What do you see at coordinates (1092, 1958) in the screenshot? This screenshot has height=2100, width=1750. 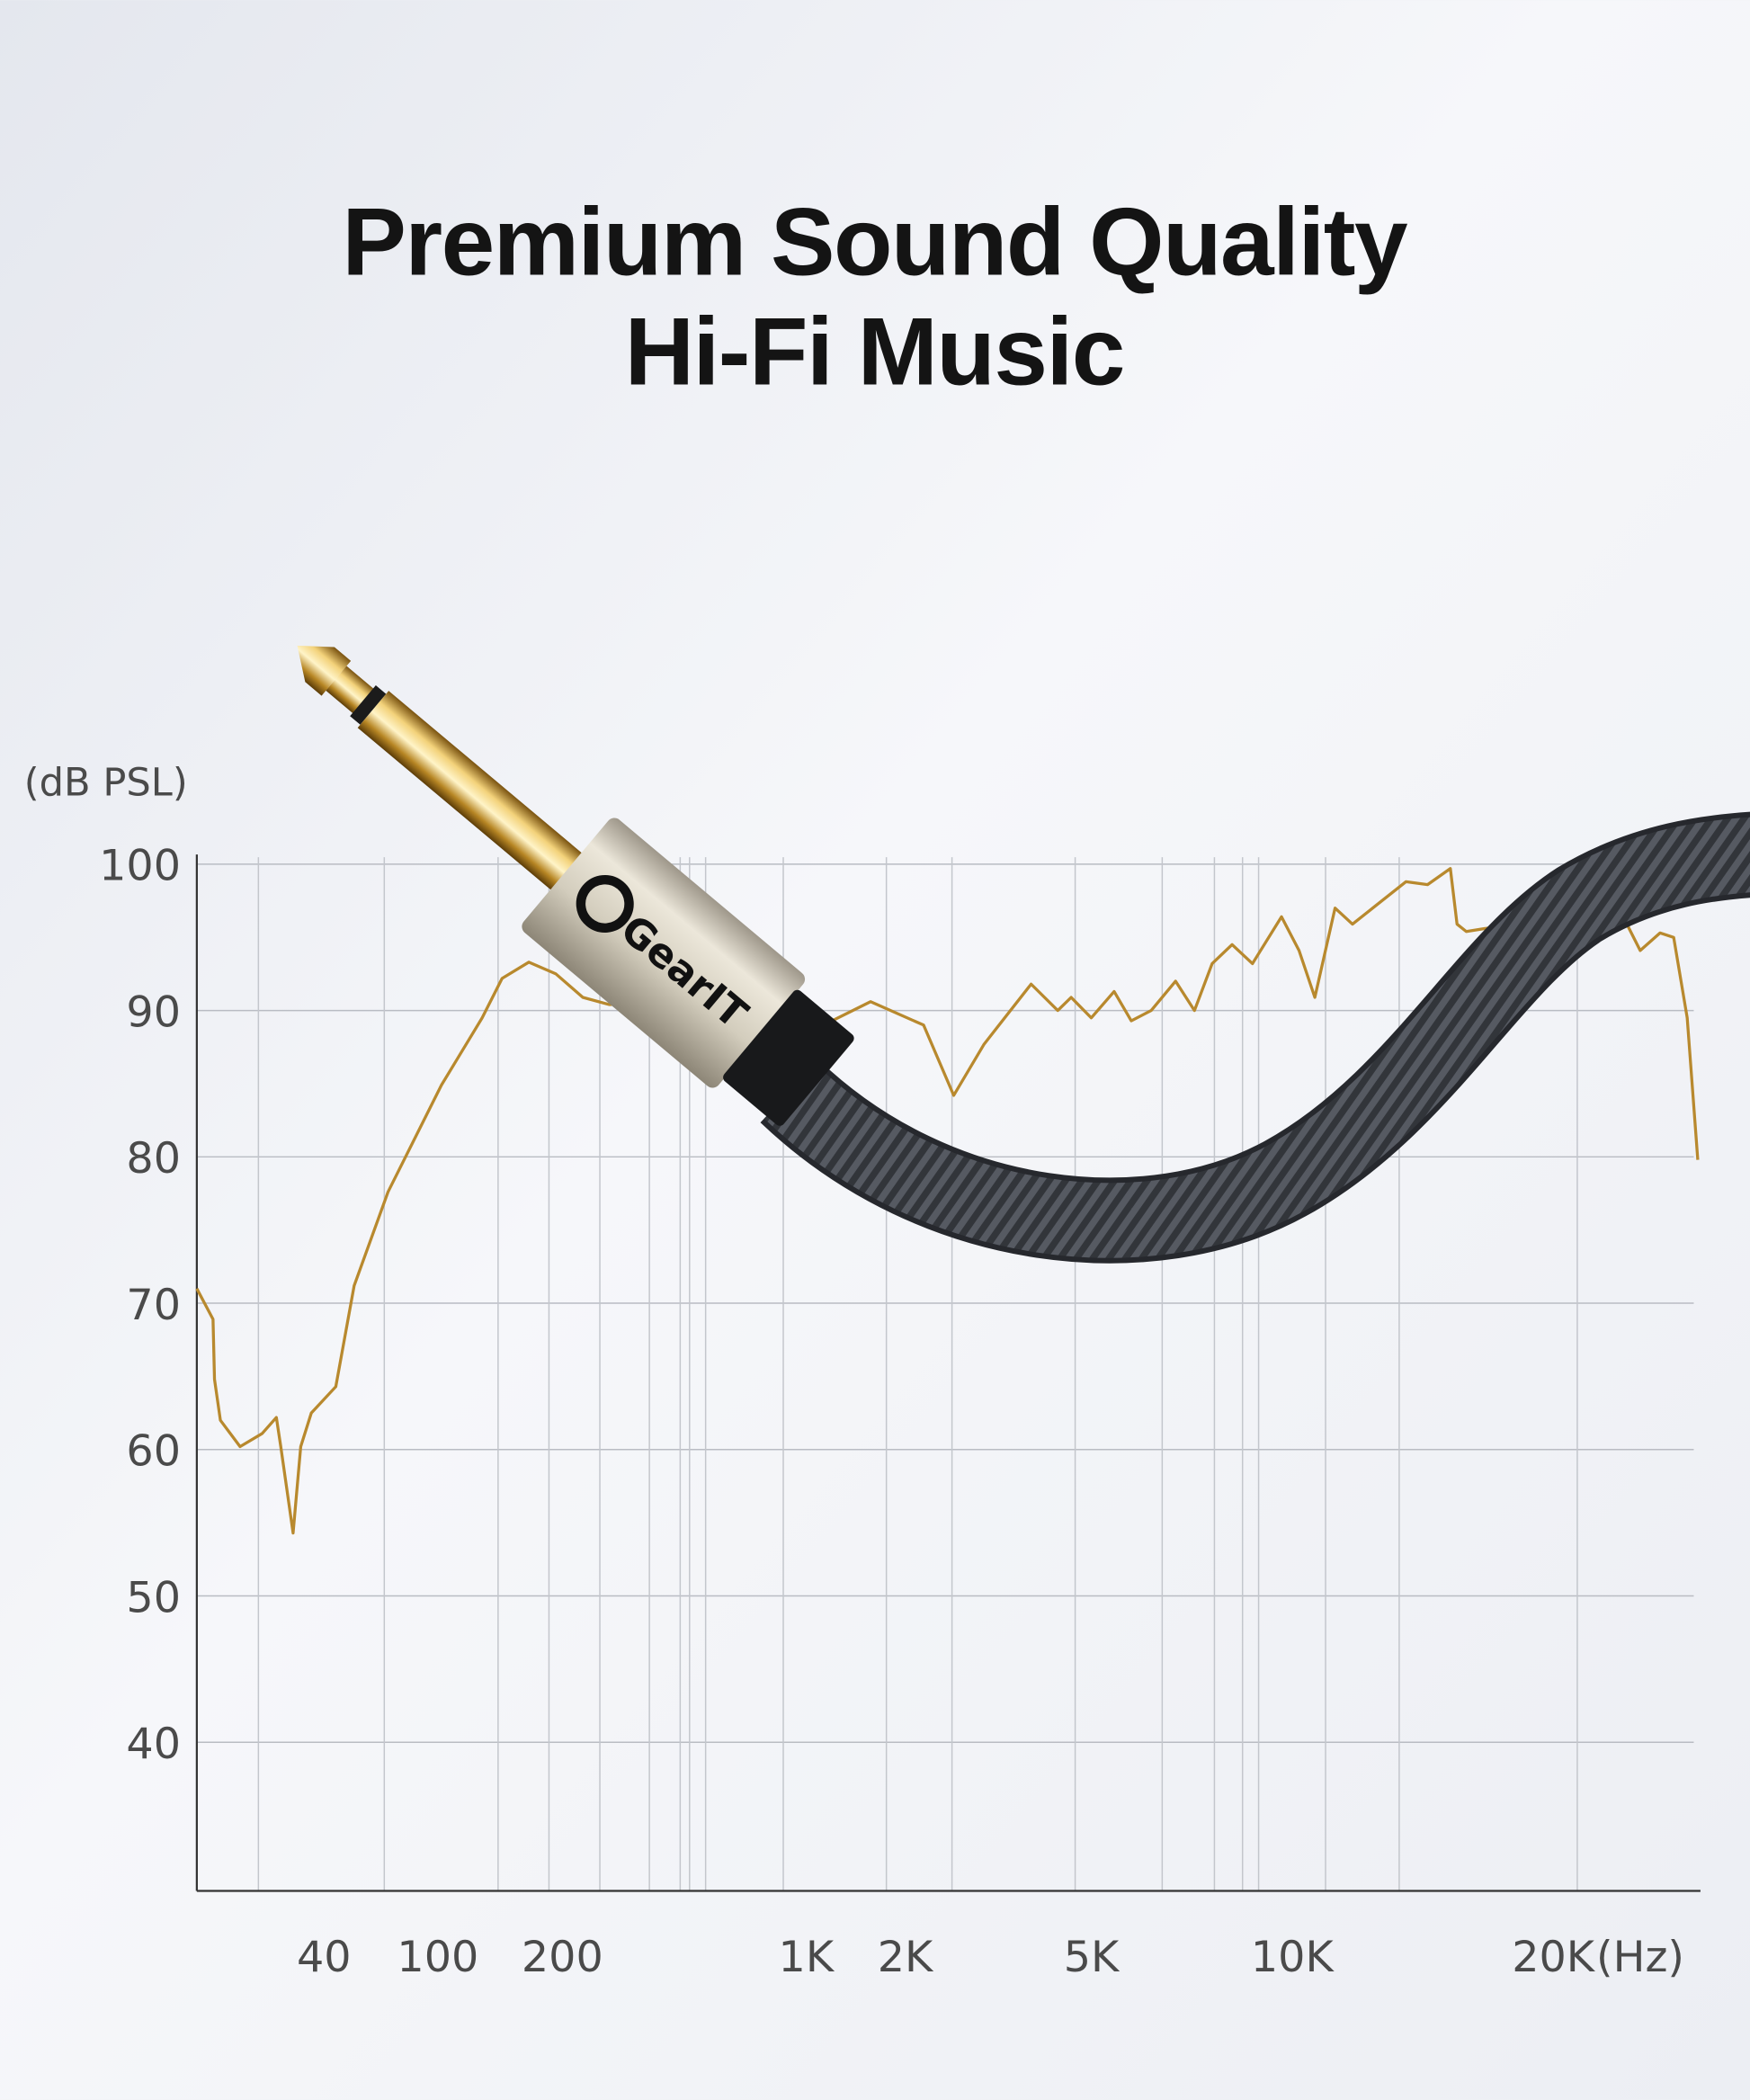 I see `x-tick-label: 5K` at bounding box center [1092, 1958].